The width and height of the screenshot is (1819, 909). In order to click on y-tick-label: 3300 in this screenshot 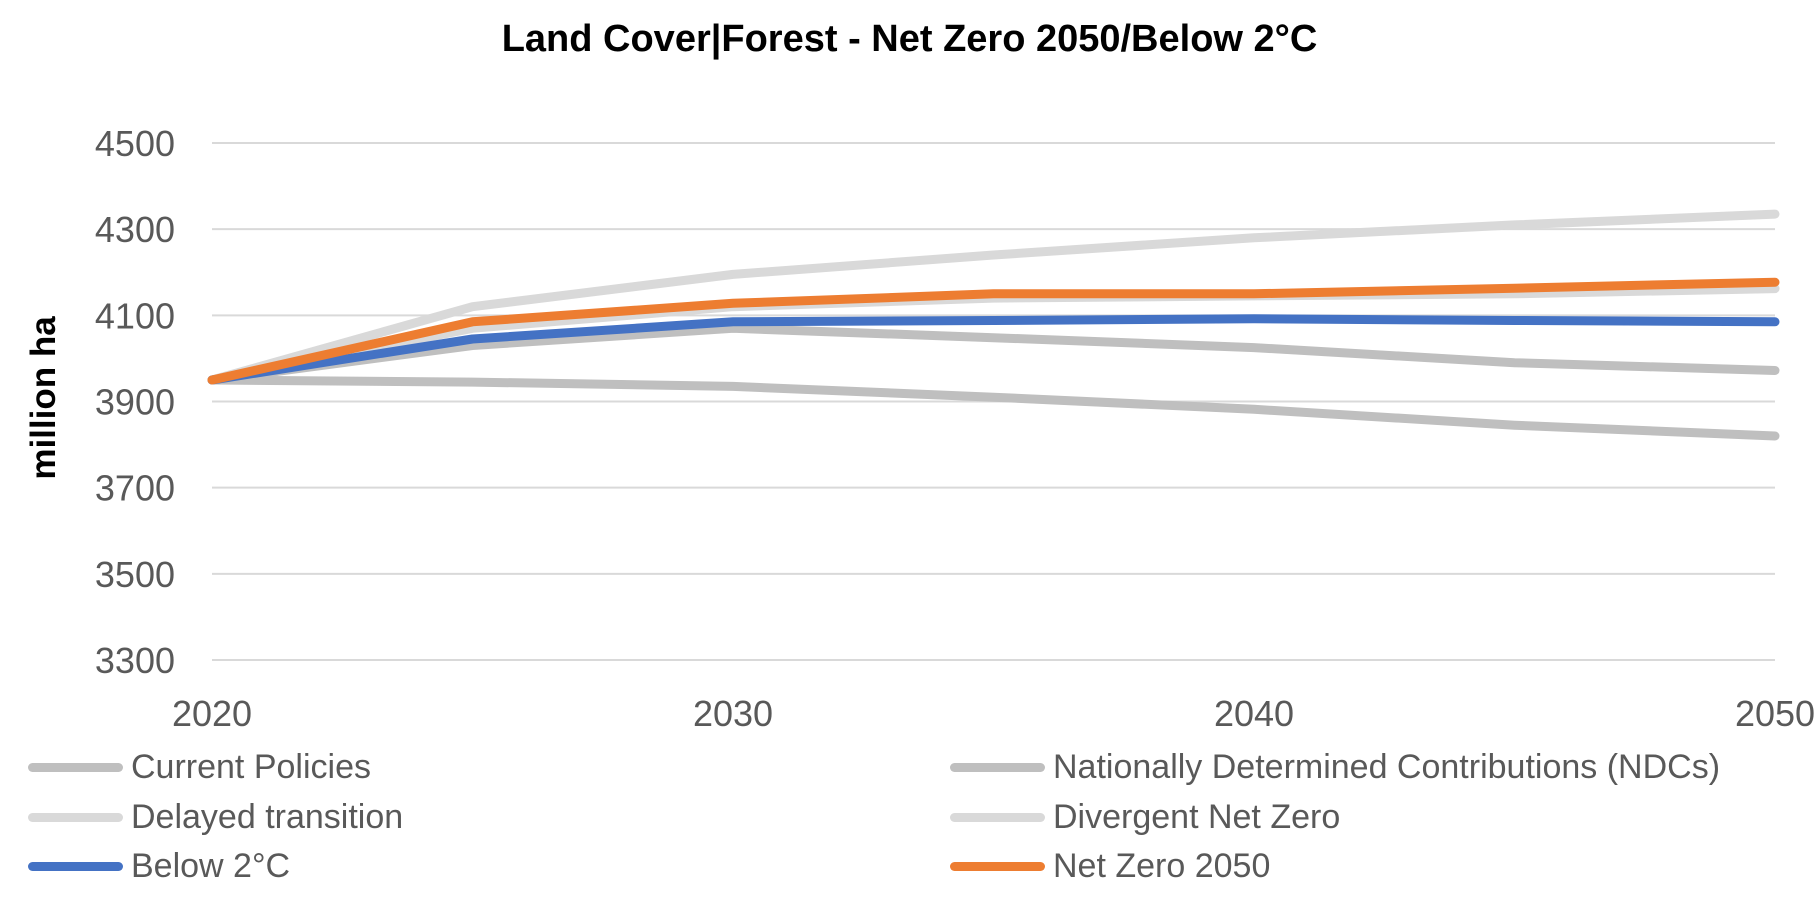, I will do `click(135, 660)`.